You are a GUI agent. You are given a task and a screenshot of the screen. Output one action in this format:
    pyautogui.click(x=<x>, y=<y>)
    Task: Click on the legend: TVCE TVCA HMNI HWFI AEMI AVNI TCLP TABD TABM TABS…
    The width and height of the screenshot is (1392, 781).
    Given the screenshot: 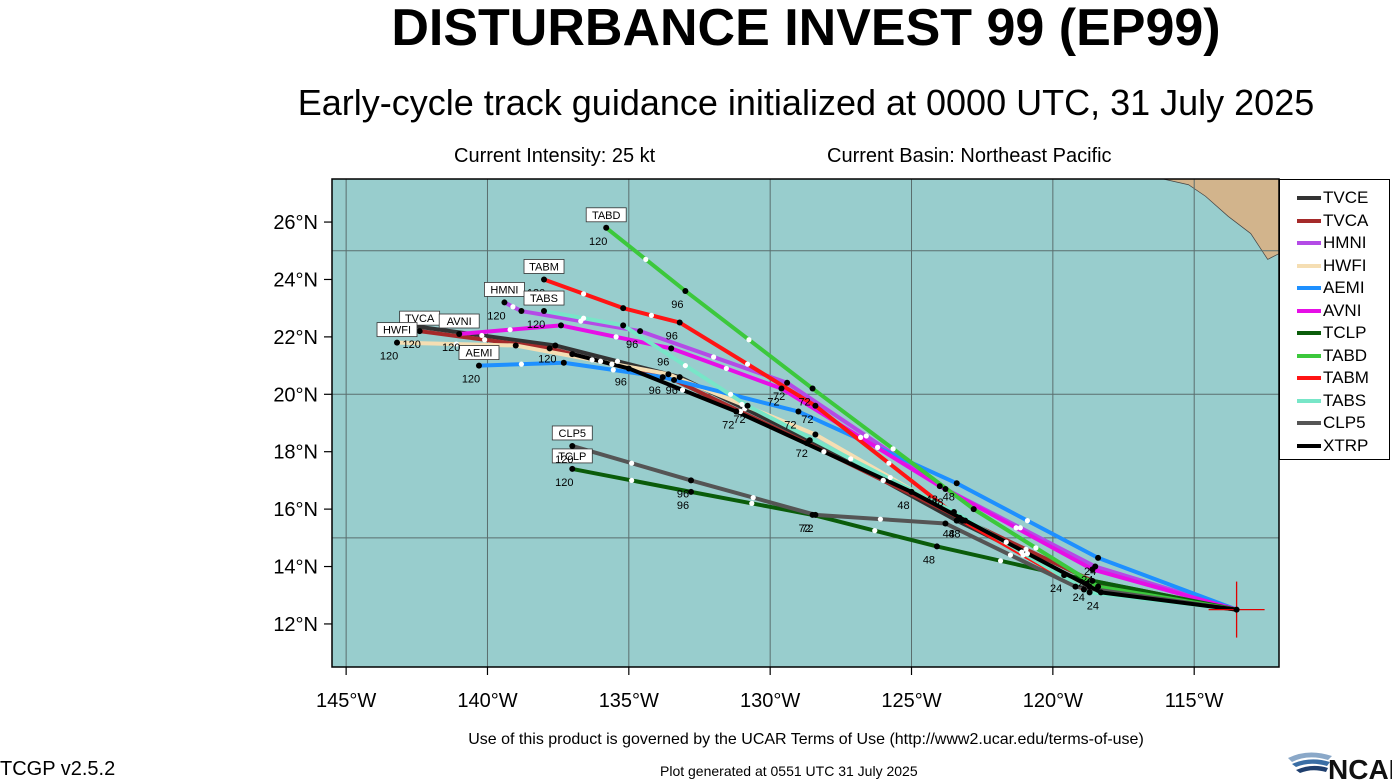 What is the action you would take?
    pyautogui.click(x=1334, y=319)
    